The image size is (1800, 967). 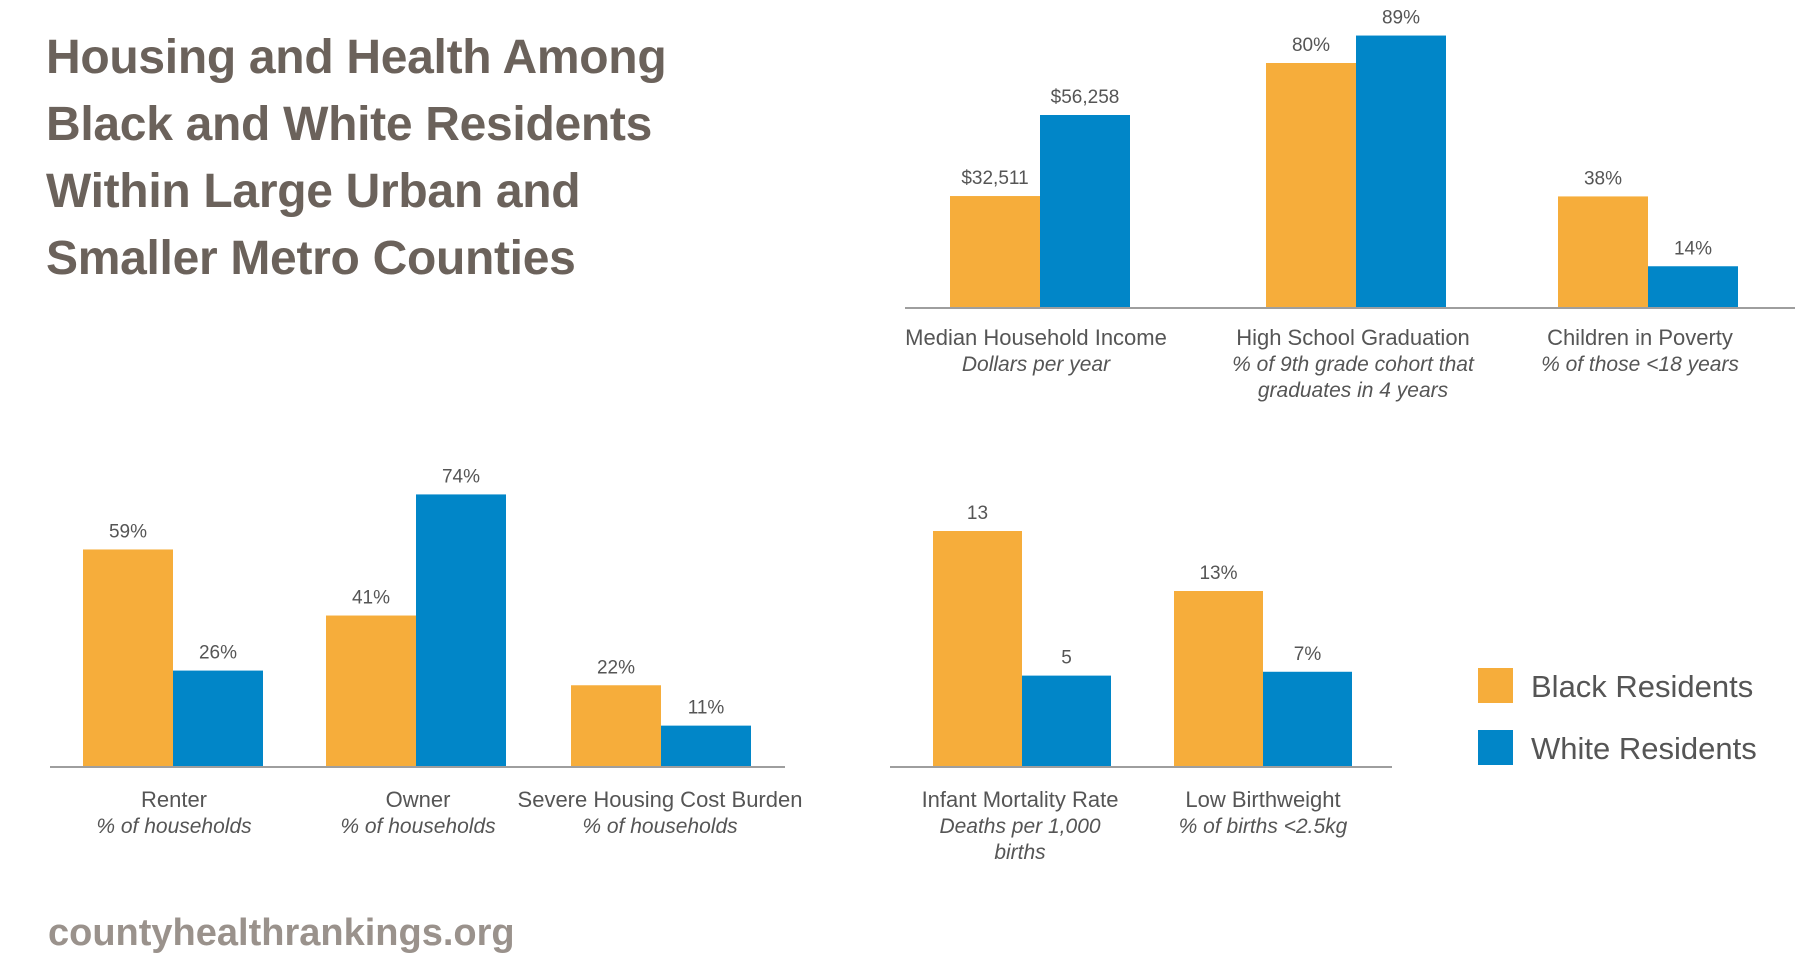 What do you see at coordinates (418, 826) in the screenshot?
I see `category-subtitle-1-1-0: % of households` at bounding box center [418, 826].